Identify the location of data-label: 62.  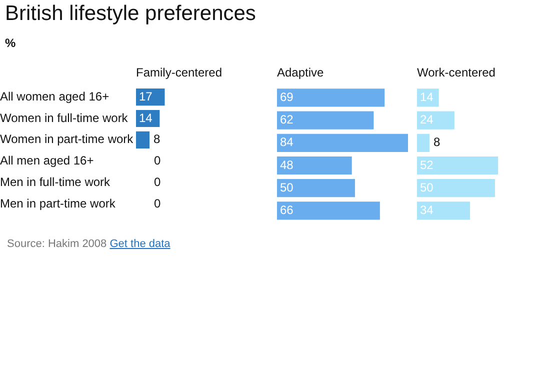
(287, 119).